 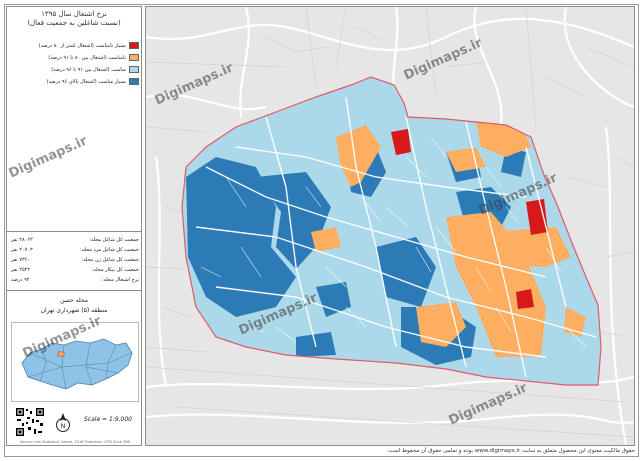 What do you see at coordinates (75, 270) in the screenshot?
I see `stat-row: جمعیت کل بیکار محله: ۲۵۴۲ نفر` at bounding box center [75, 270].